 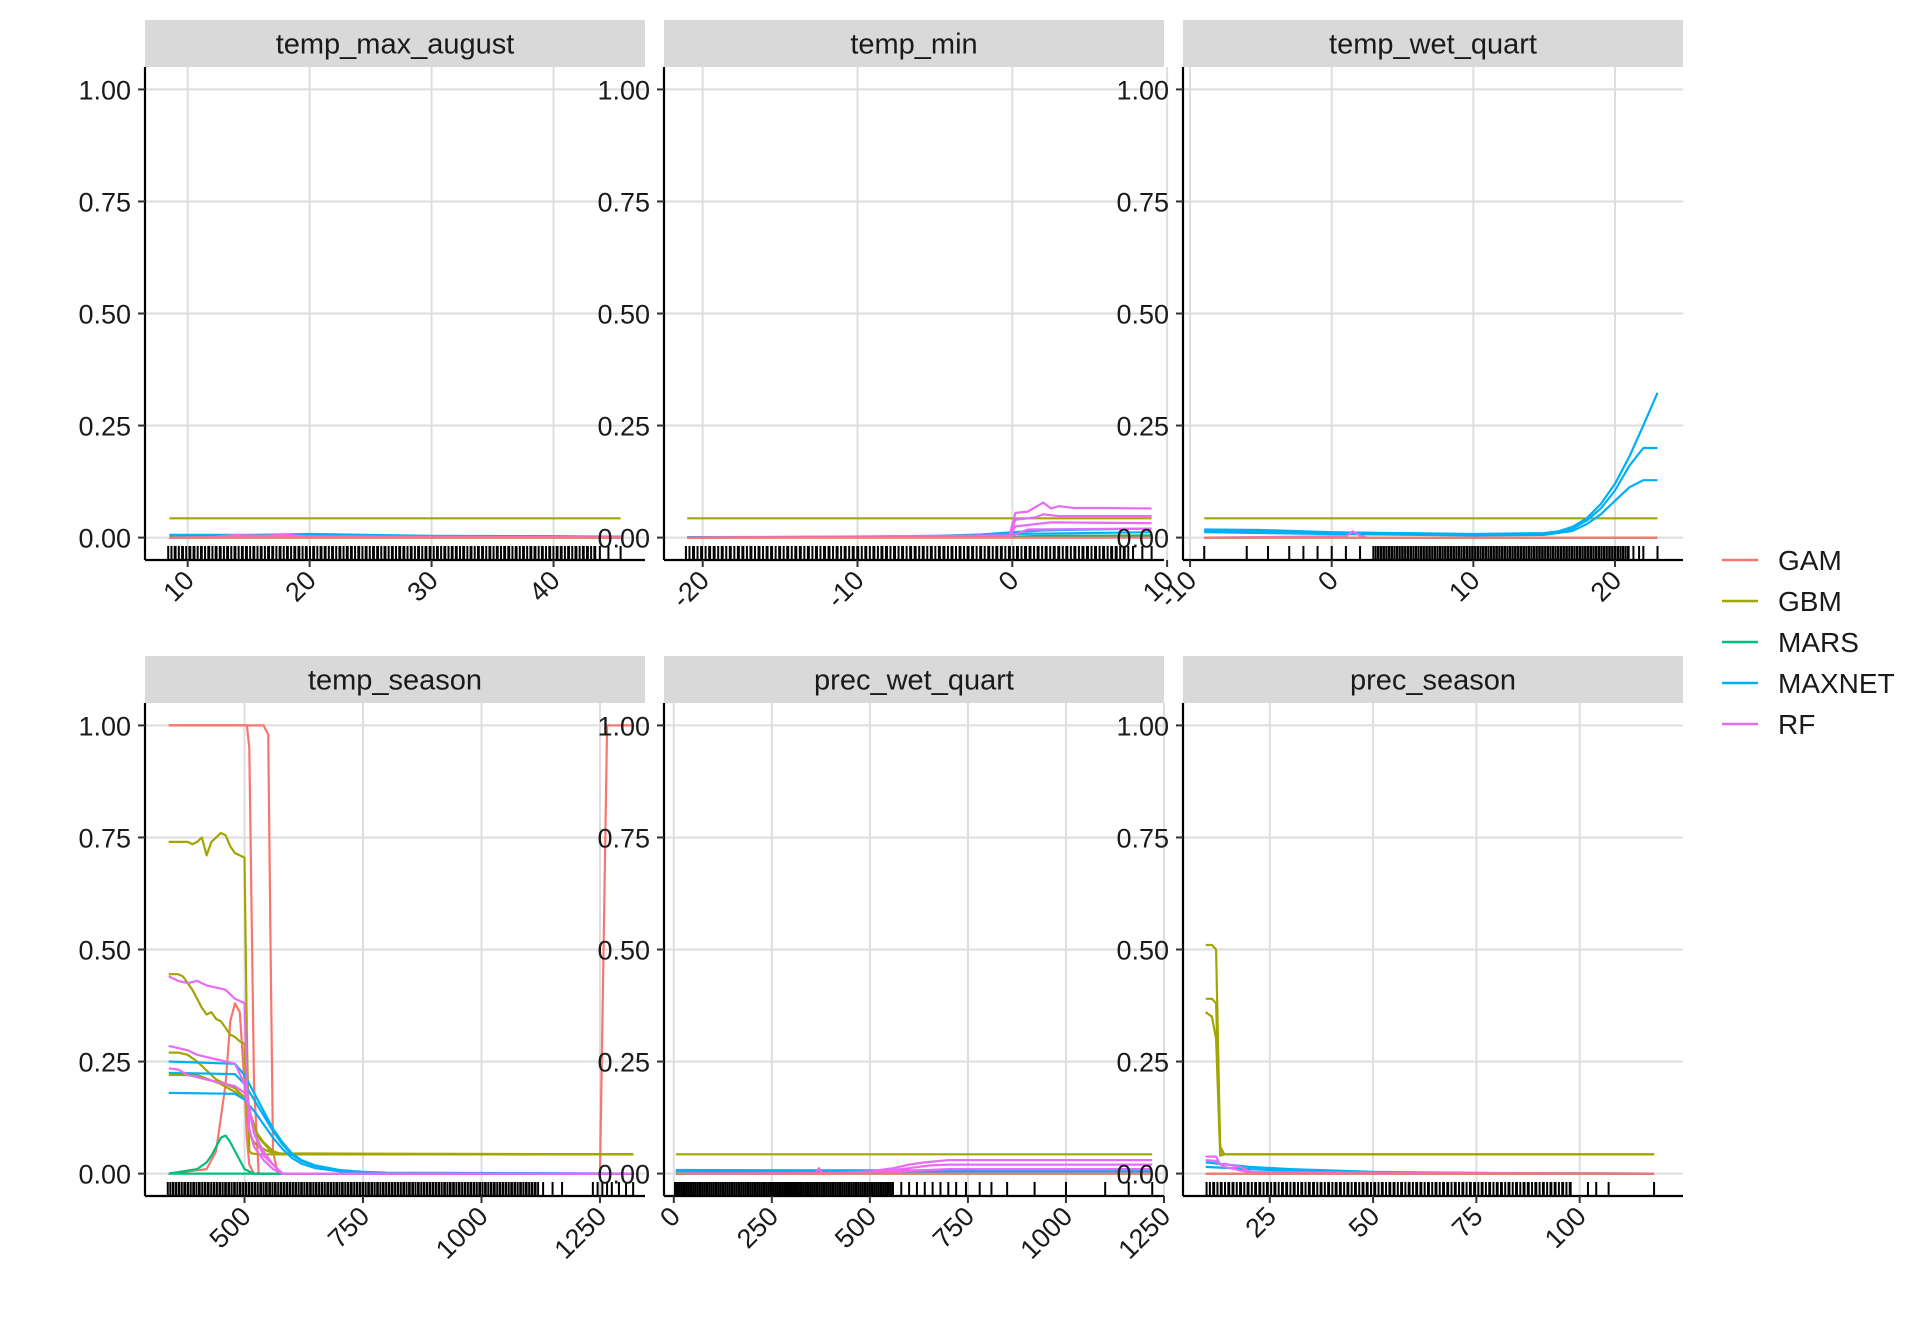 What do you see at coordinates (1768, 724) in the screenshot?
I see `legend-item-rf: RF` at bounding box center [1768, 724].